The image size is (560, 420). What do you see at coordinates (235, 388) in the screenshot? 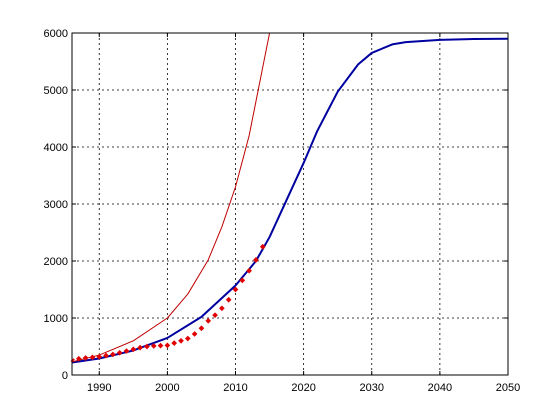
I see `x-tick-label: 2010` at bounding box center [235, 388].